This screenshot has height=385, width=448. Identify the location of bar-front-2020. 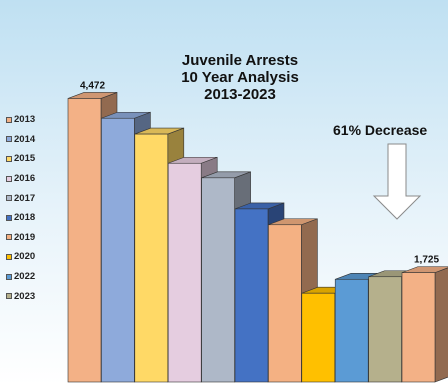
(318, 337).